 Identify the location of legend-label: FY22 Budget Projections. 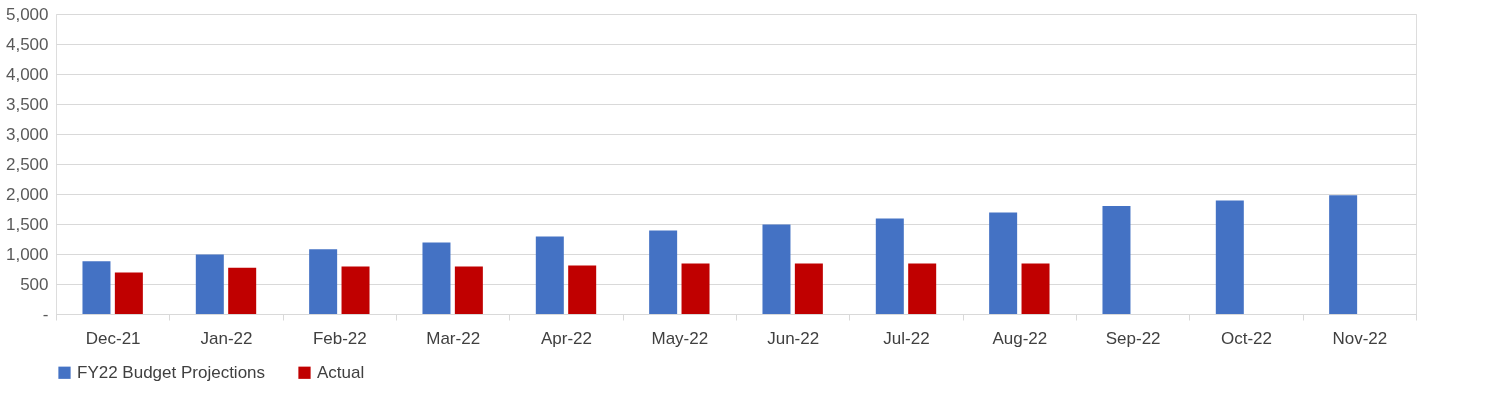
(171, 372).